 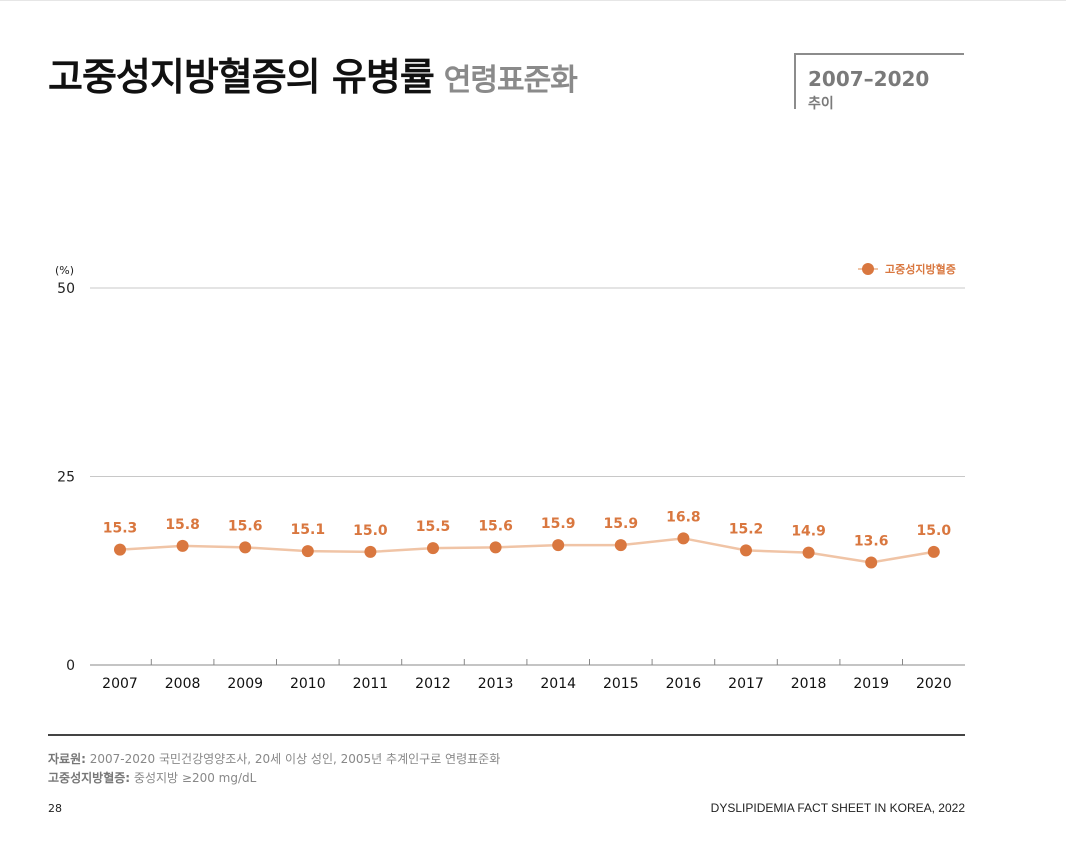 What do you see at coordinates (308, 530) in the screenshot?
I see `data-label: 15.1` at bounding box center [308, 530].